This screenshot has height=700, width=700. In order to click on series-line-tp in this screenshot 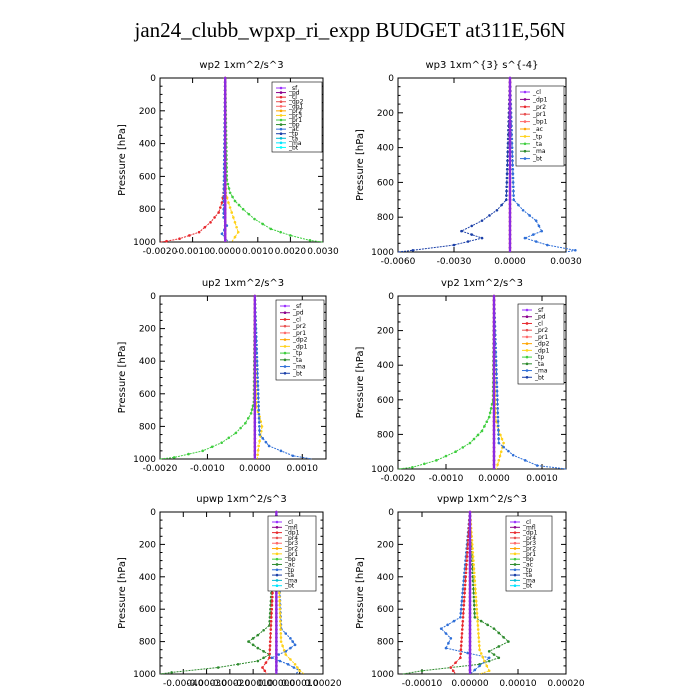, I will do `click(285, 593)`.